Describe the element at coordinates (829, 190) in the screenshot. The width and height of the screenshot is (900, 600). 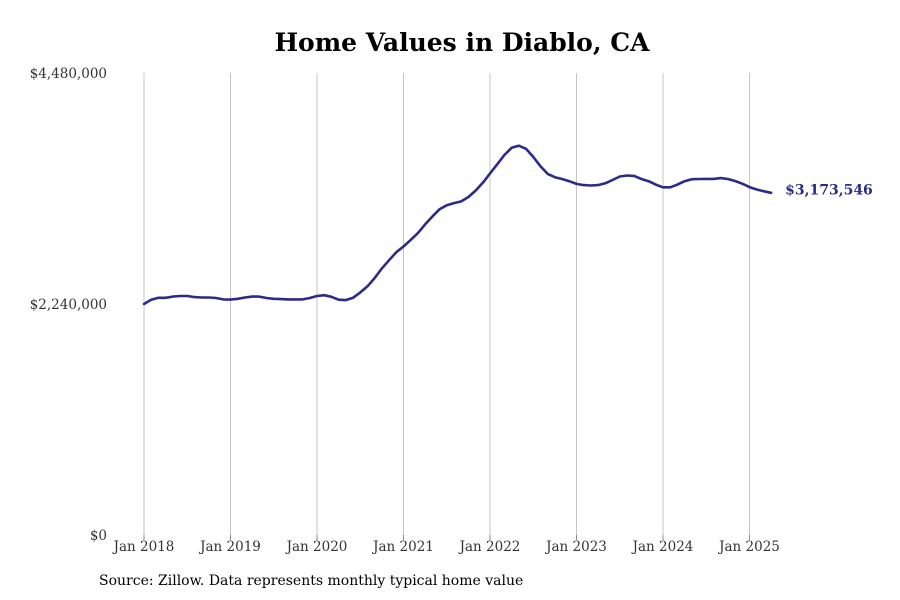
I see `last-value-label: $3,173,546` at that location.